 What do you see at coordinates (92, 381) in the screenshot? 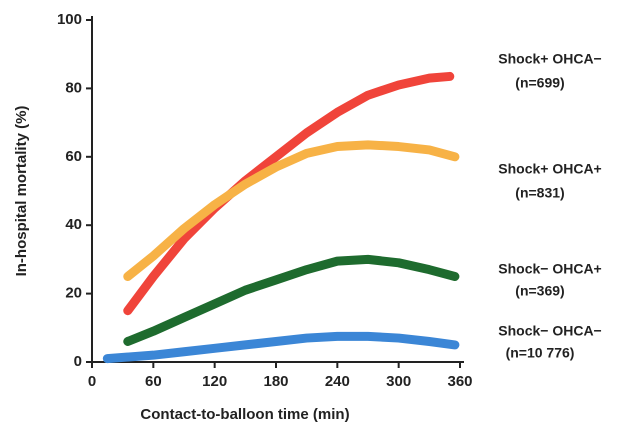
I see `x-tick-label: 0` at bounding box center [92, 381].